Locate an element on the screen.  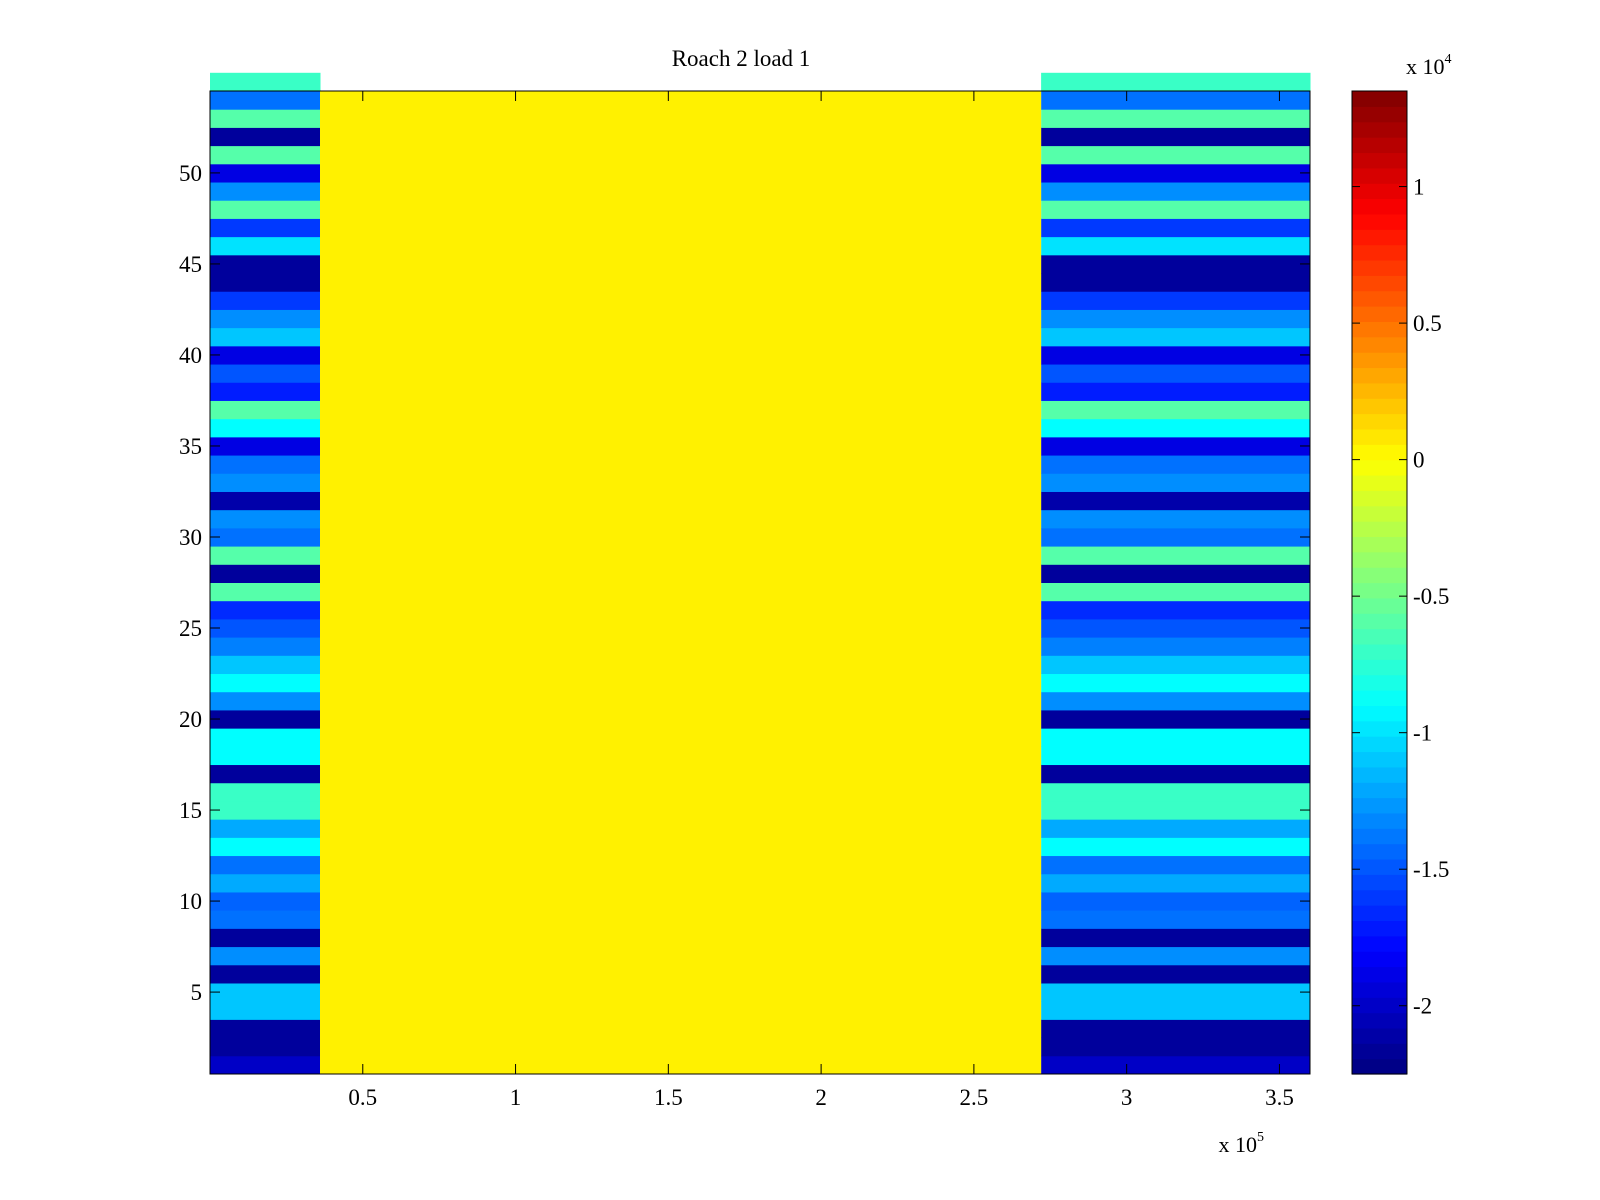
y-tick-label: 35 is located at coordinates (190, 446).